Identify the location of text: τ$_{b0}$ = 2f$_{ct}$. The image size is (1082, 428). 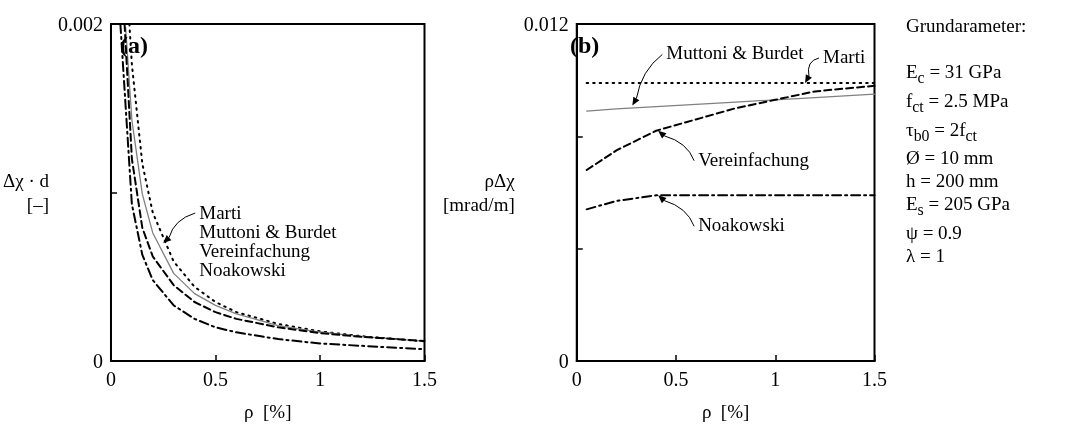
(942, 131).